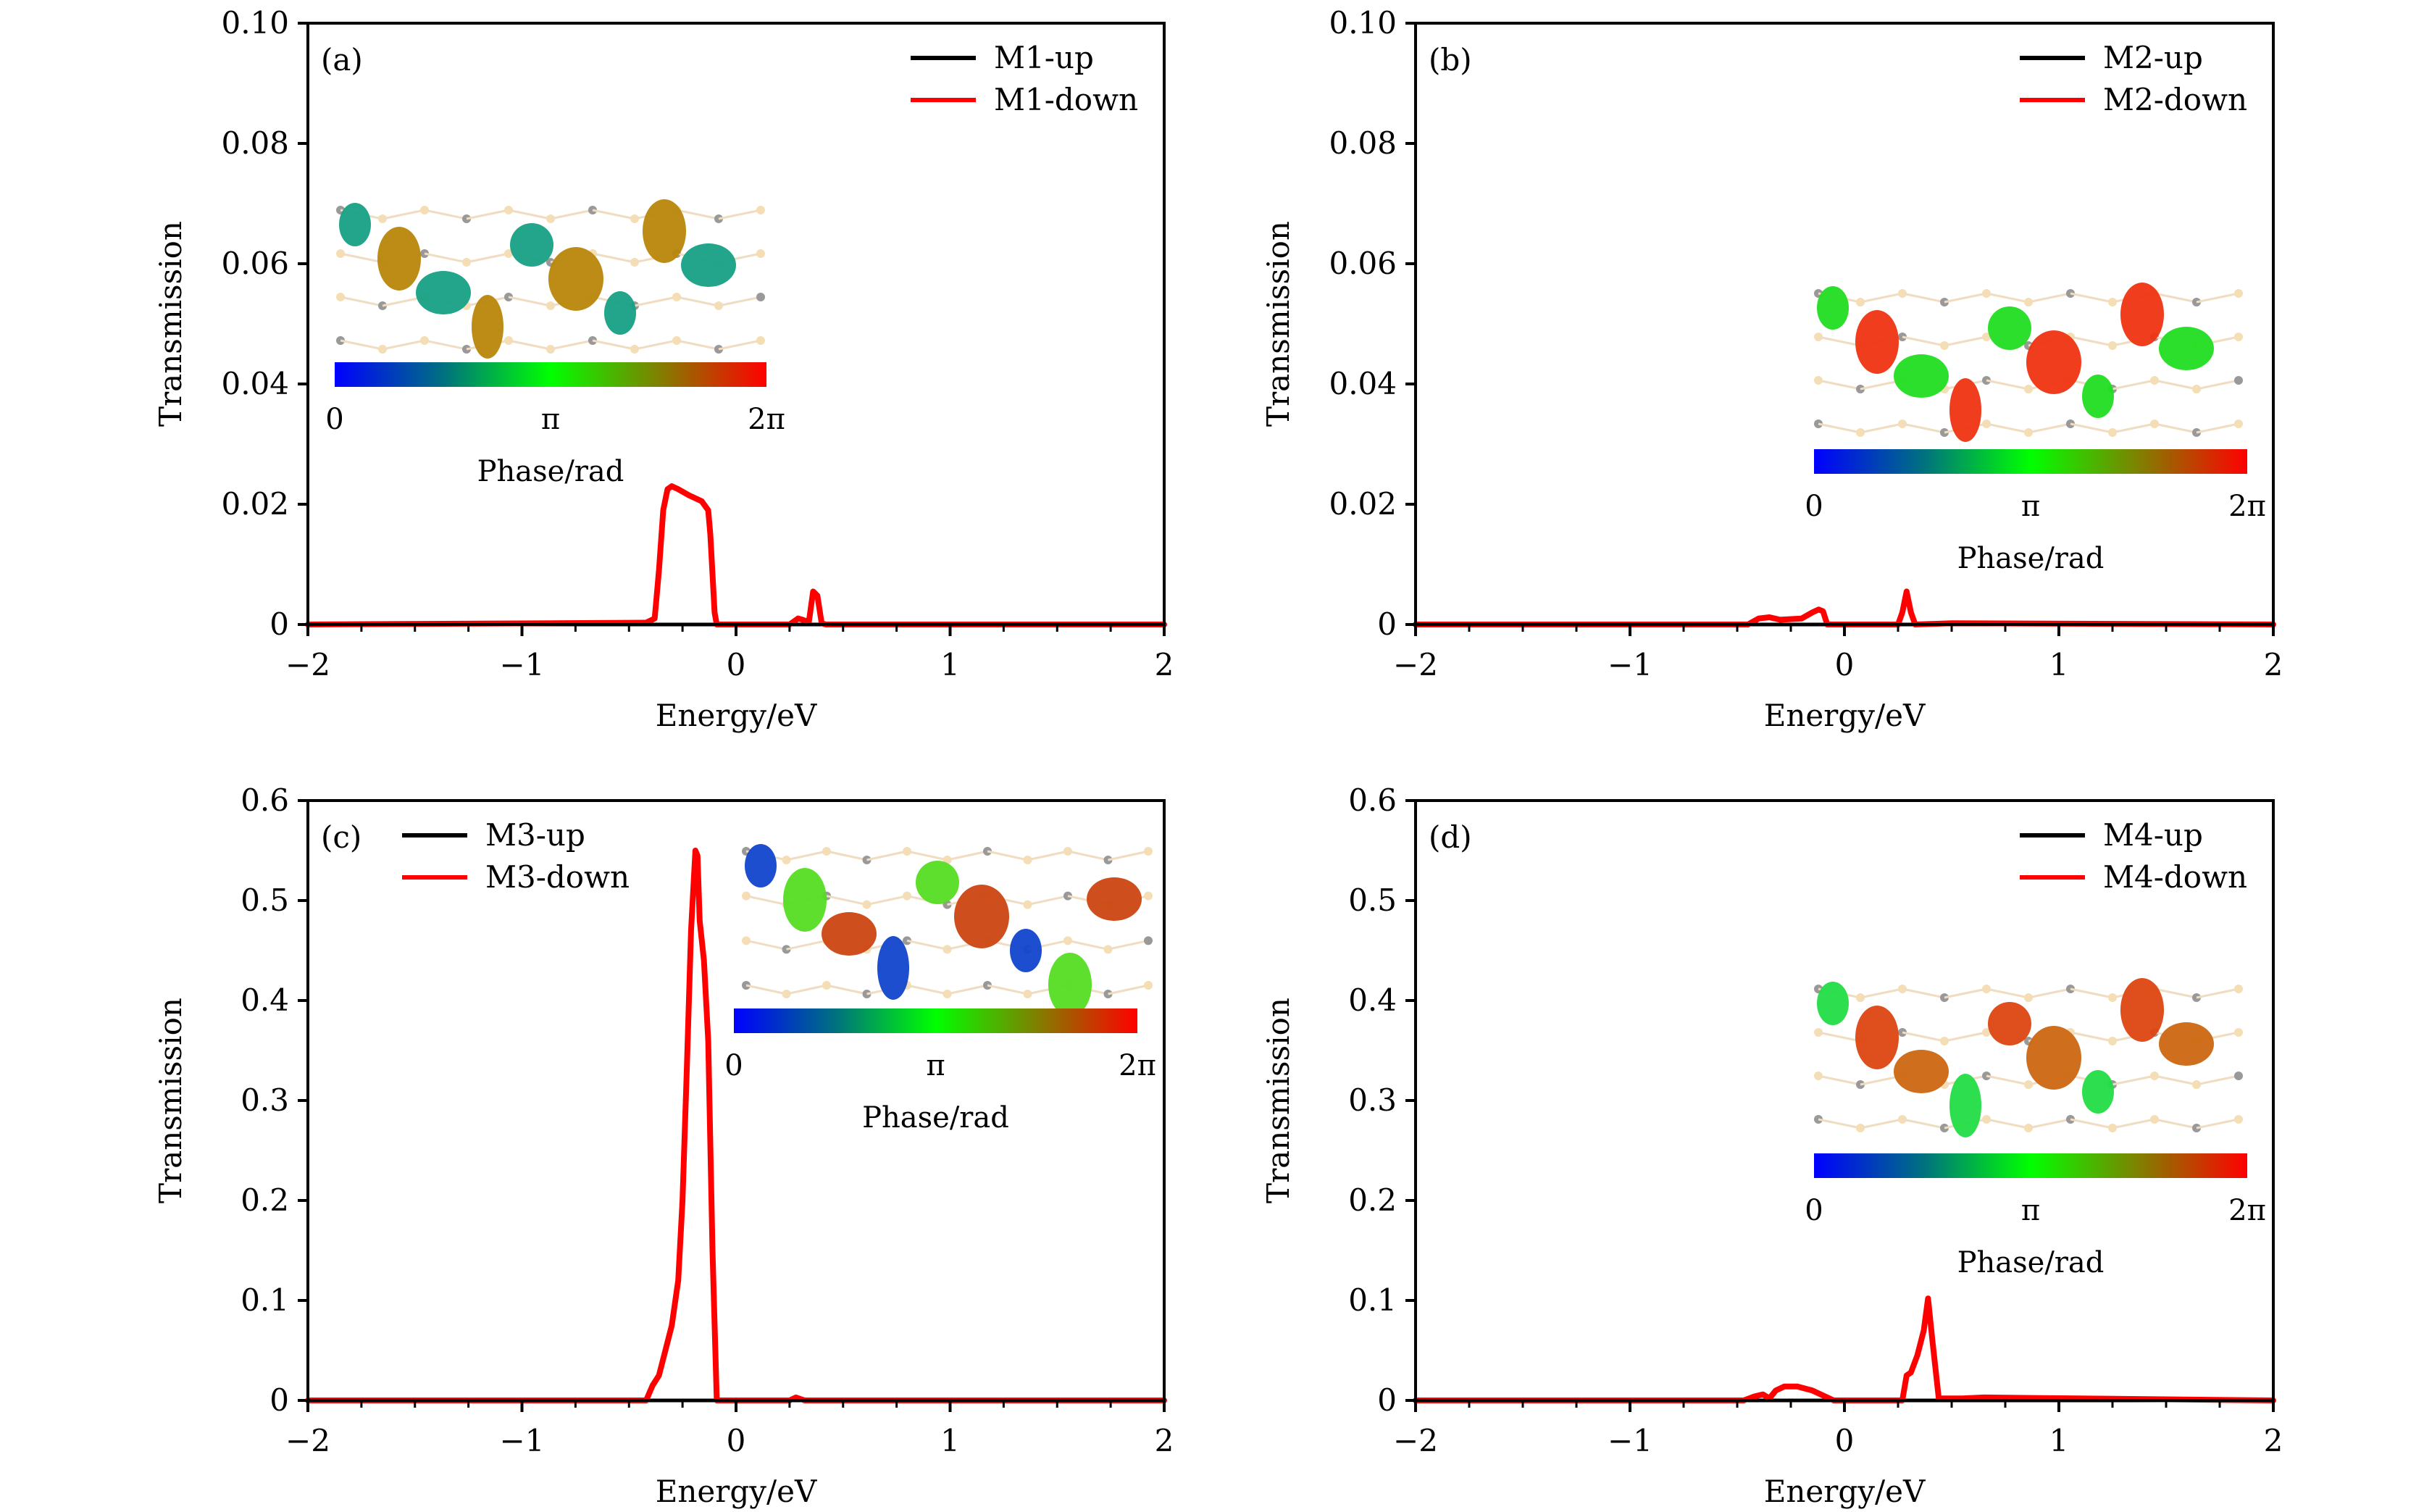  I want to click on series-line-M4-down, so click(1844, 1349).